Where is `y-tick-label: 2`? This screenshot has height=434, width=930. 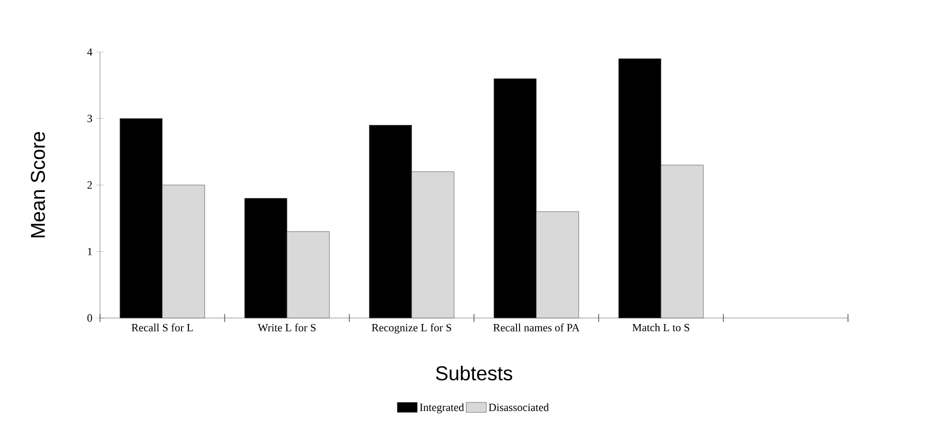 y-tick-label: 2 is located at coordinates (89, 185).